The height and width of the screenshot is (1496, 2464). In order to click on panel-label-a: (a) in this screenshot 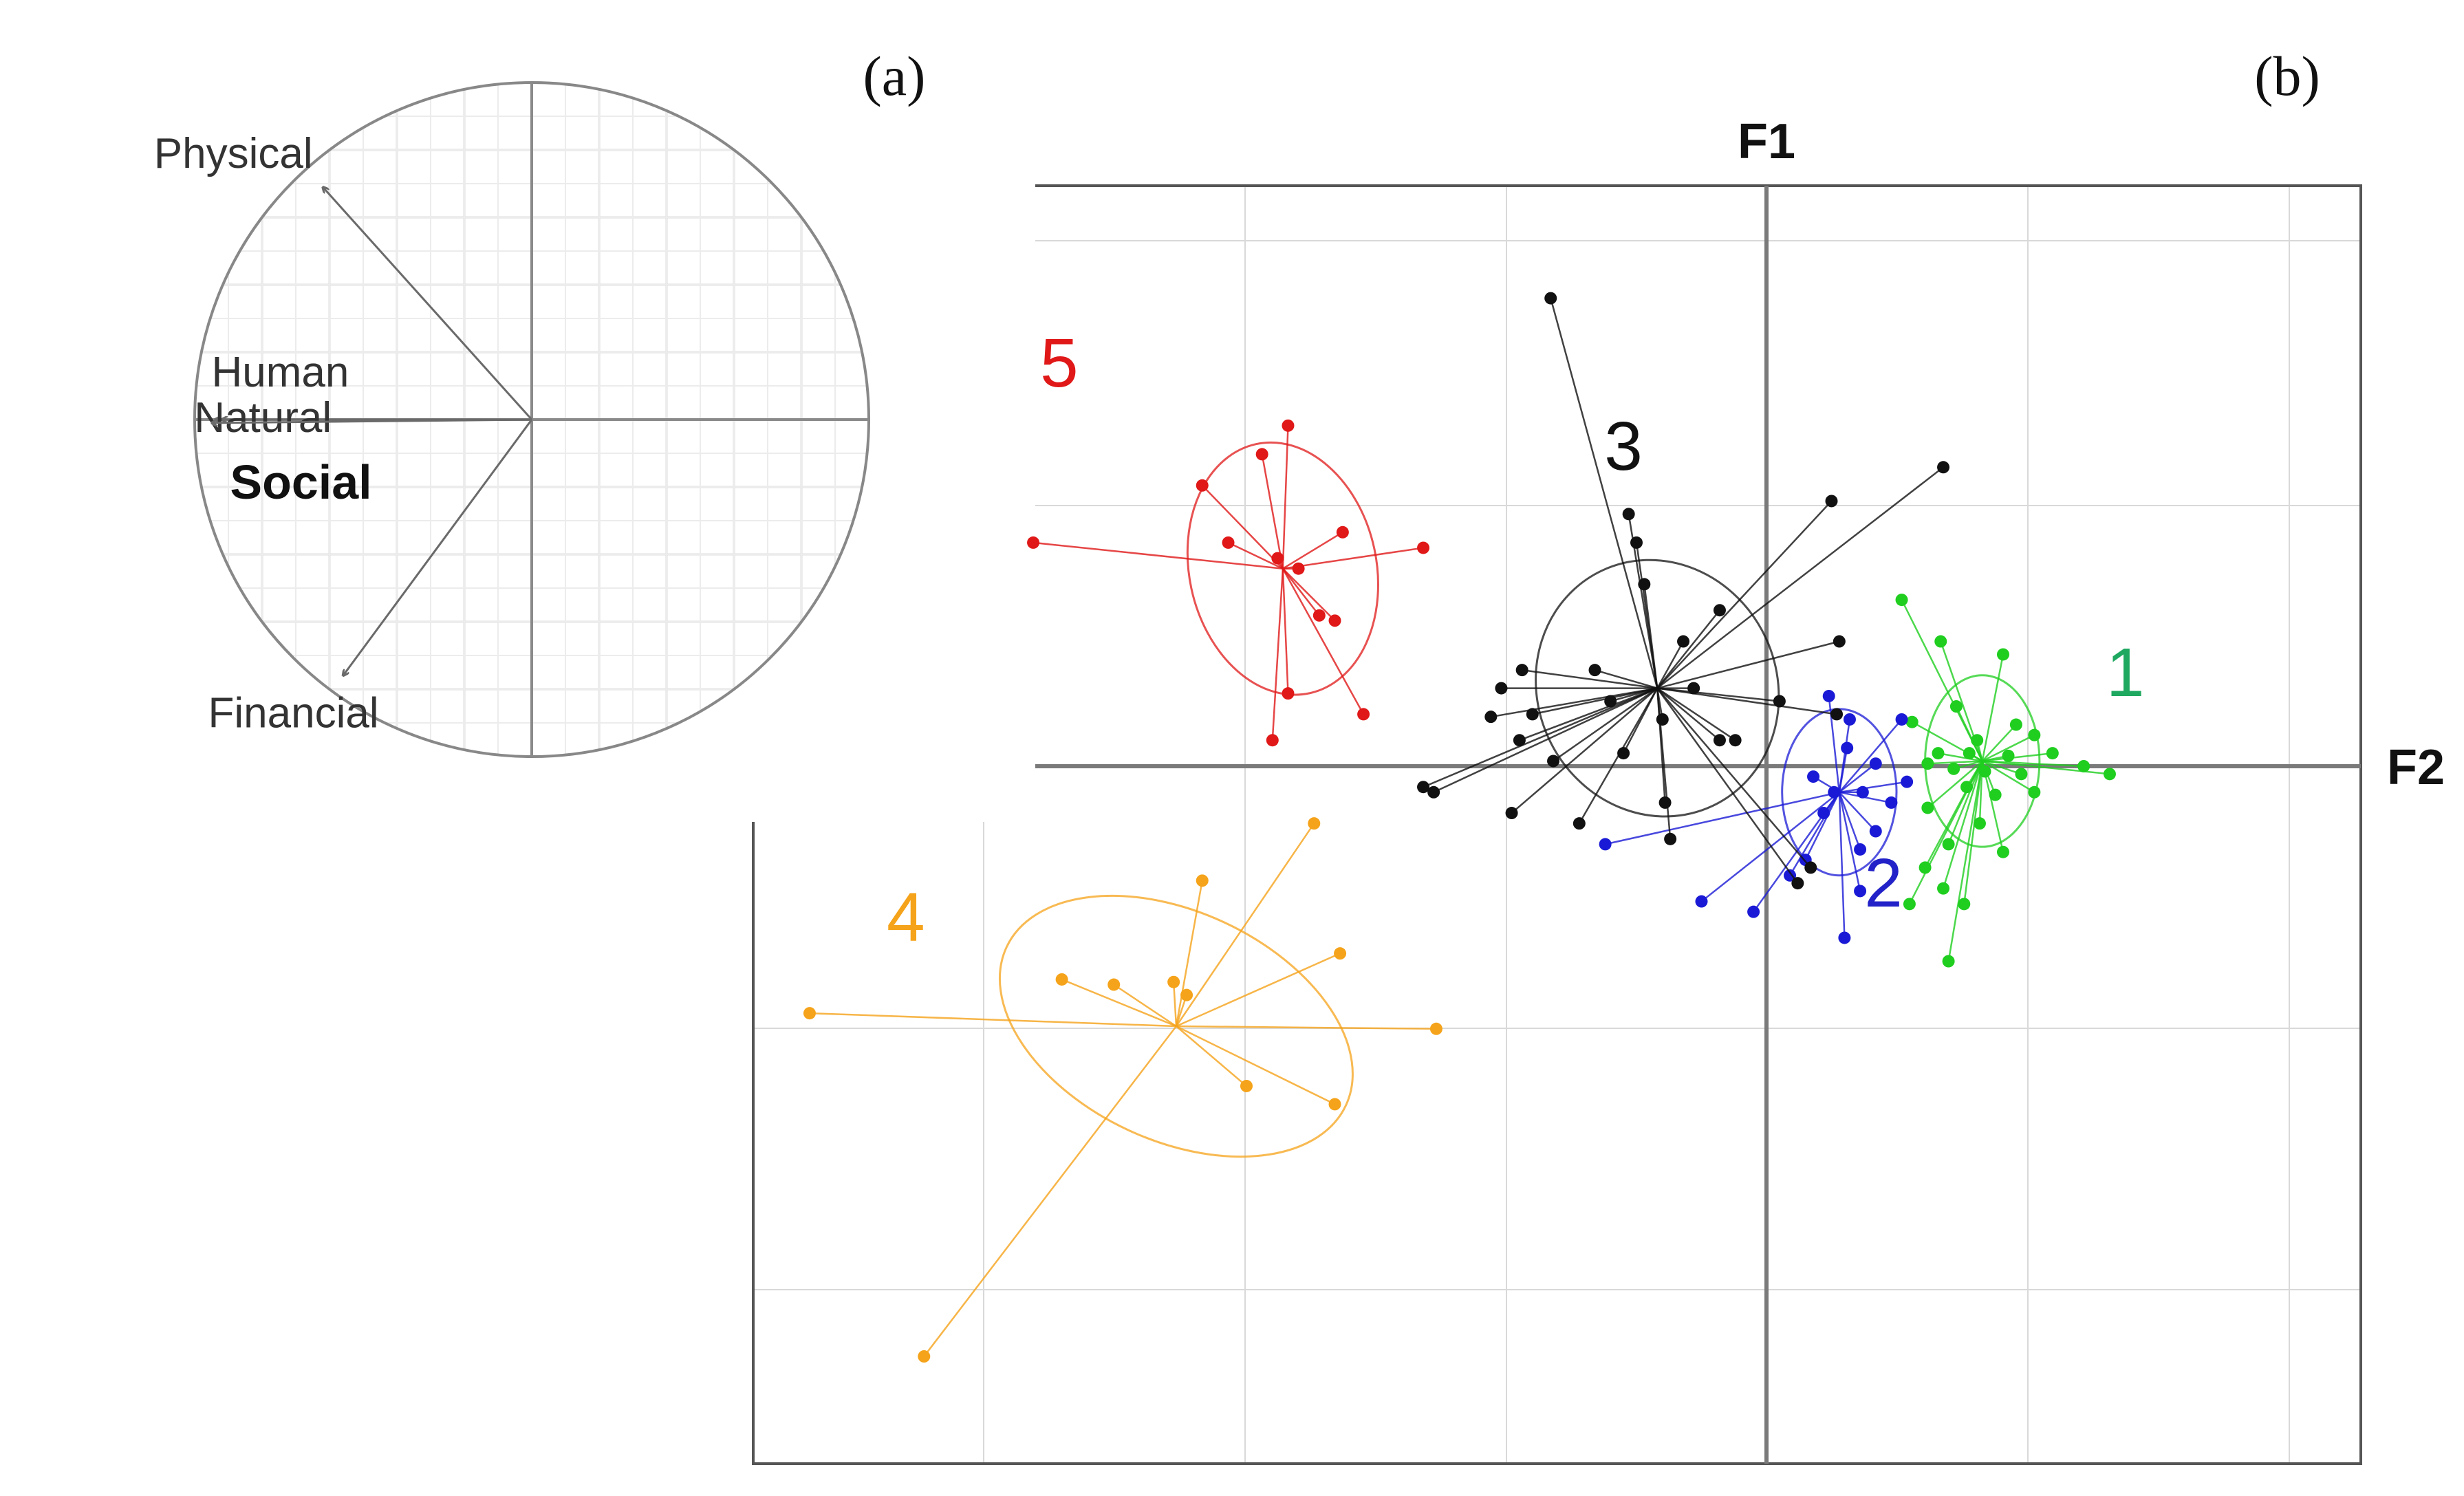, I will do `click(894, 76)`.